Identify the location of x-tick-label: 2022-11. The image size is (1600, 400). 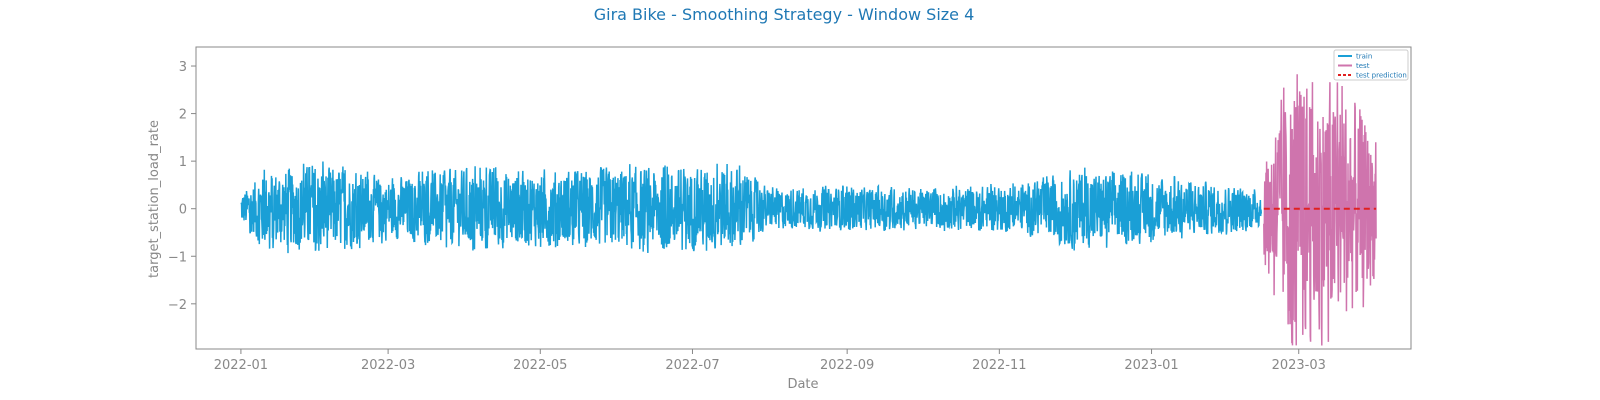
(999, 365).